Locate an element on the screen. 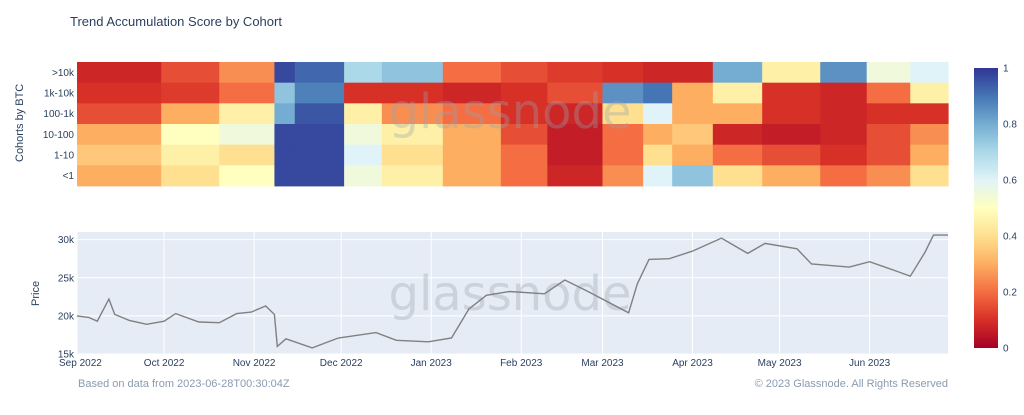 This screenshot has height=415, width=1024. price-x-tick-label: Jun 2023 is located at coordinates (870, 363).